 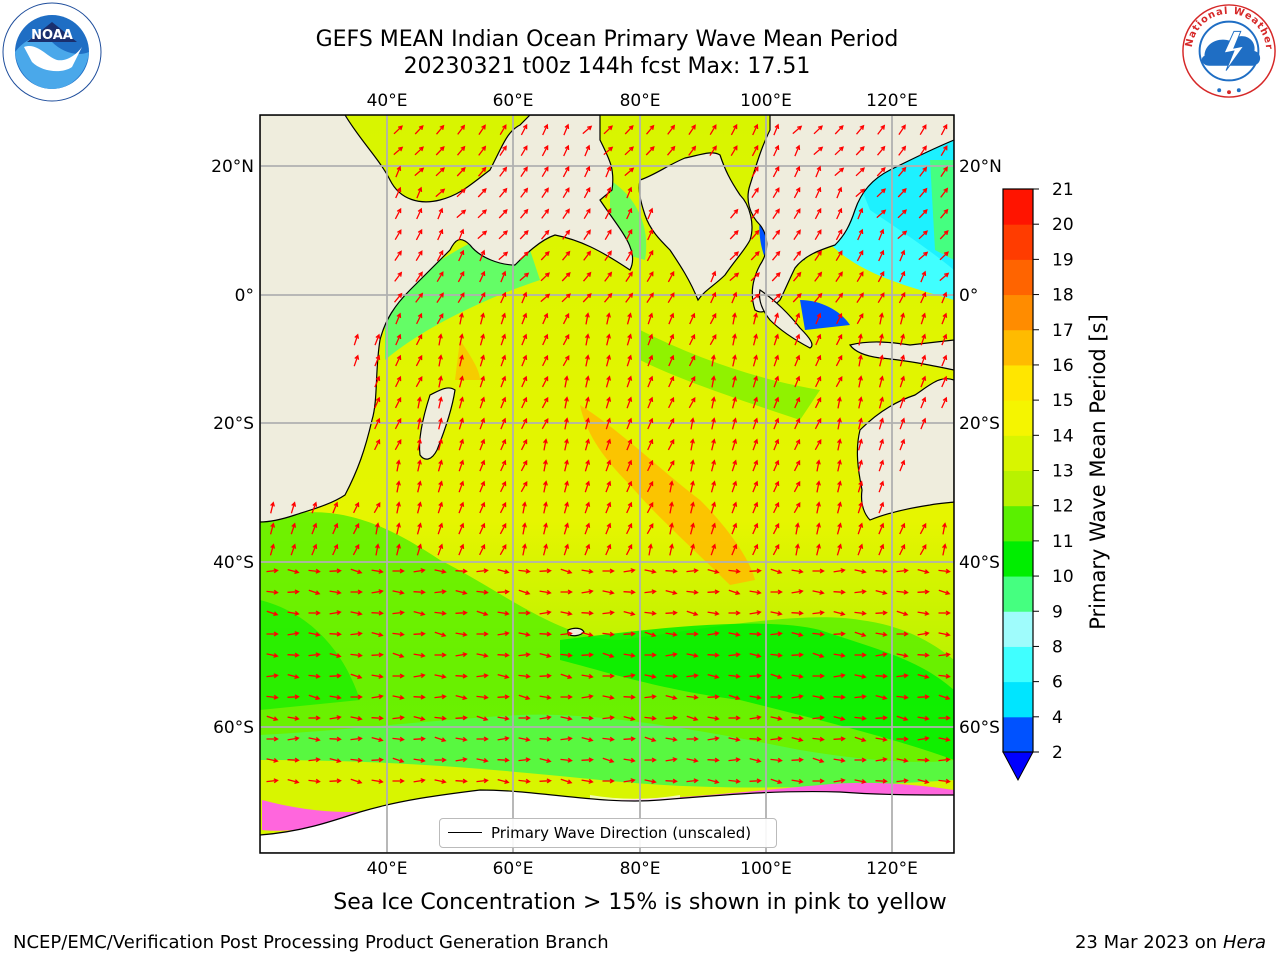 I want to click on legend-label: Primary Wave Direction (unscaled), so click(x=621, y=833).